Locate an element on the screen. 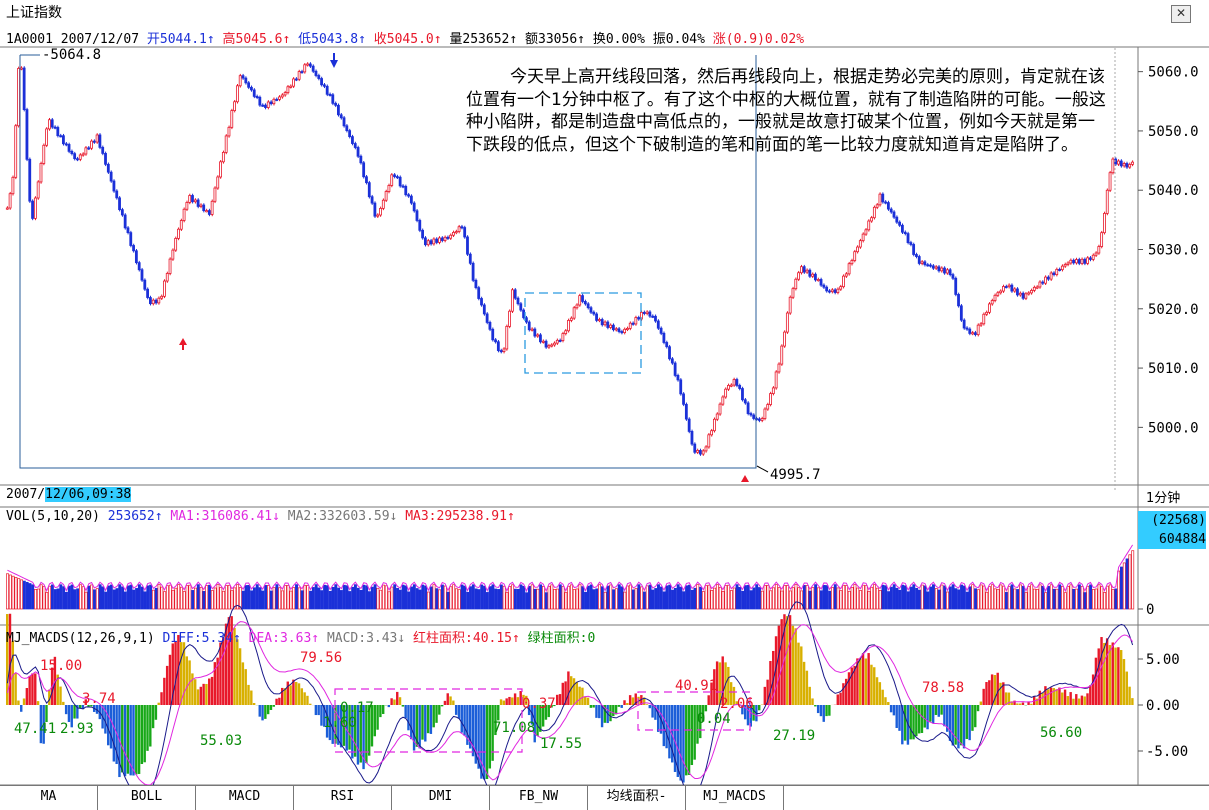 The width and height of the screenshot is (1209, 810). volume-readout-bottom: 604884 is located at coordinates (1172, 539).